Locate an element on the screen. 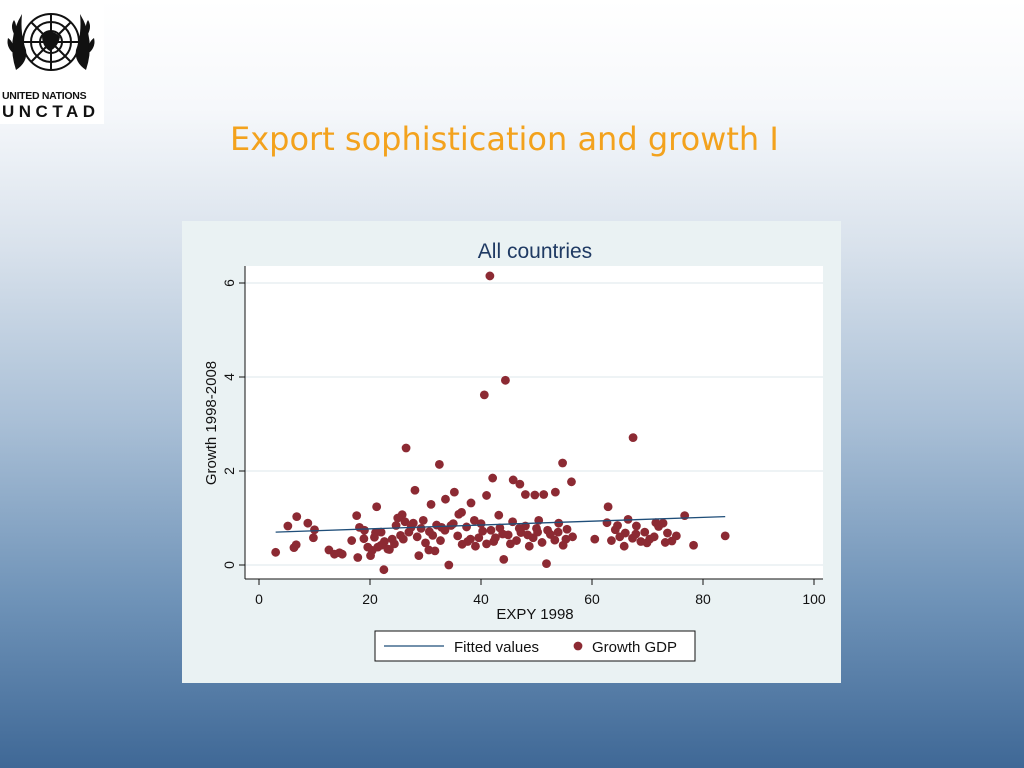 The image size is (1024, 768). x-tick-label: 20 is located at coordinates (370, 599).